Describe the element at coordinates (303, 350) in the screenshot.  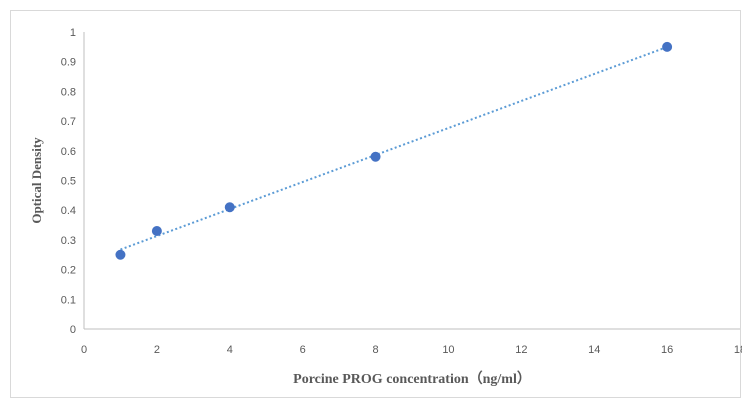
I see `x-tick-label: 6` at that location.